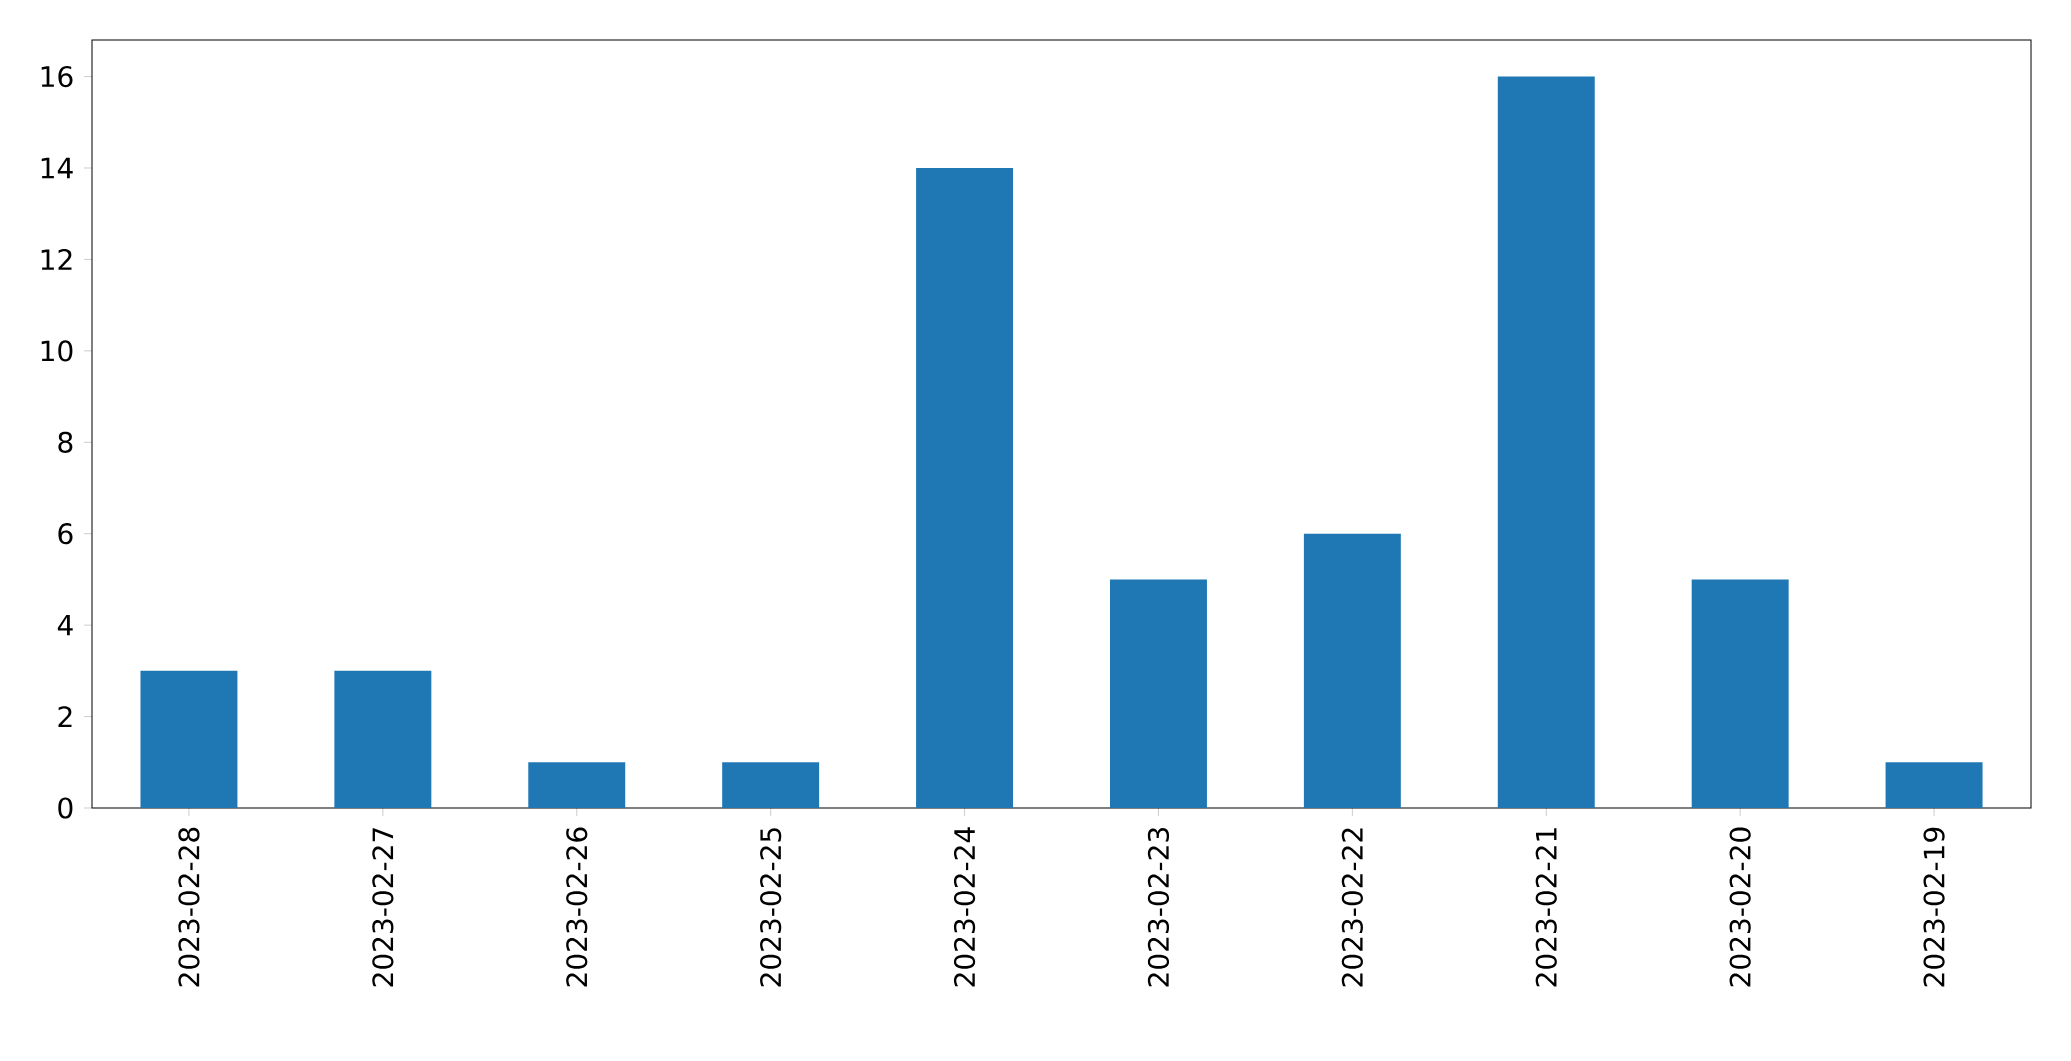 This screenshot has height=1061, width=2071. What do you see at coordinates (65, 534) in the screenshot?
I see `y-tick-label: 6` at bounding box center [65, 534].